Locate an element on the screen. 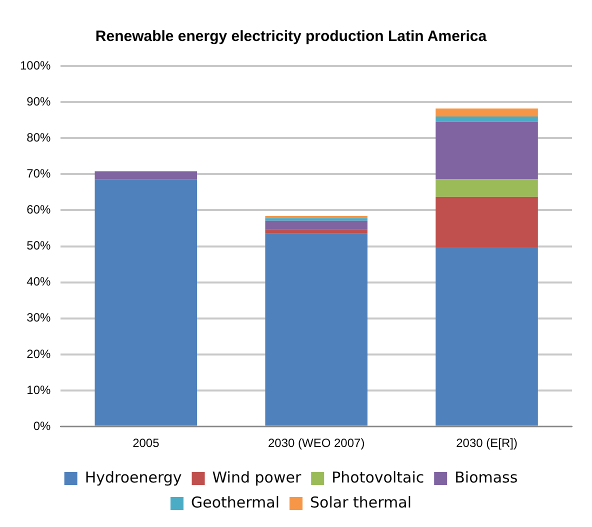 The width and height of the screenshot is (592, 527). legend-label: Wind power is located at coordinates (257, 477).